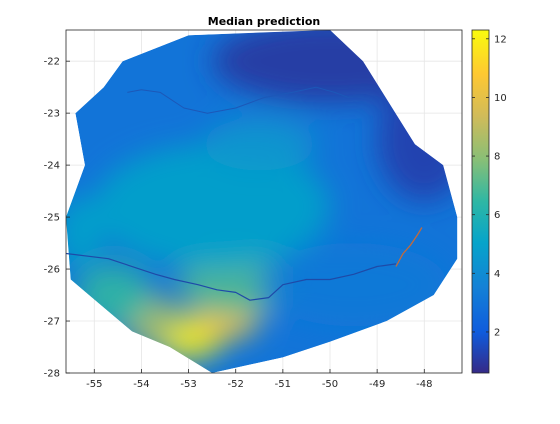  Describe the element at coordinates (94, 384) in the screenshot. I see `x-tick-label: -55` at that location.